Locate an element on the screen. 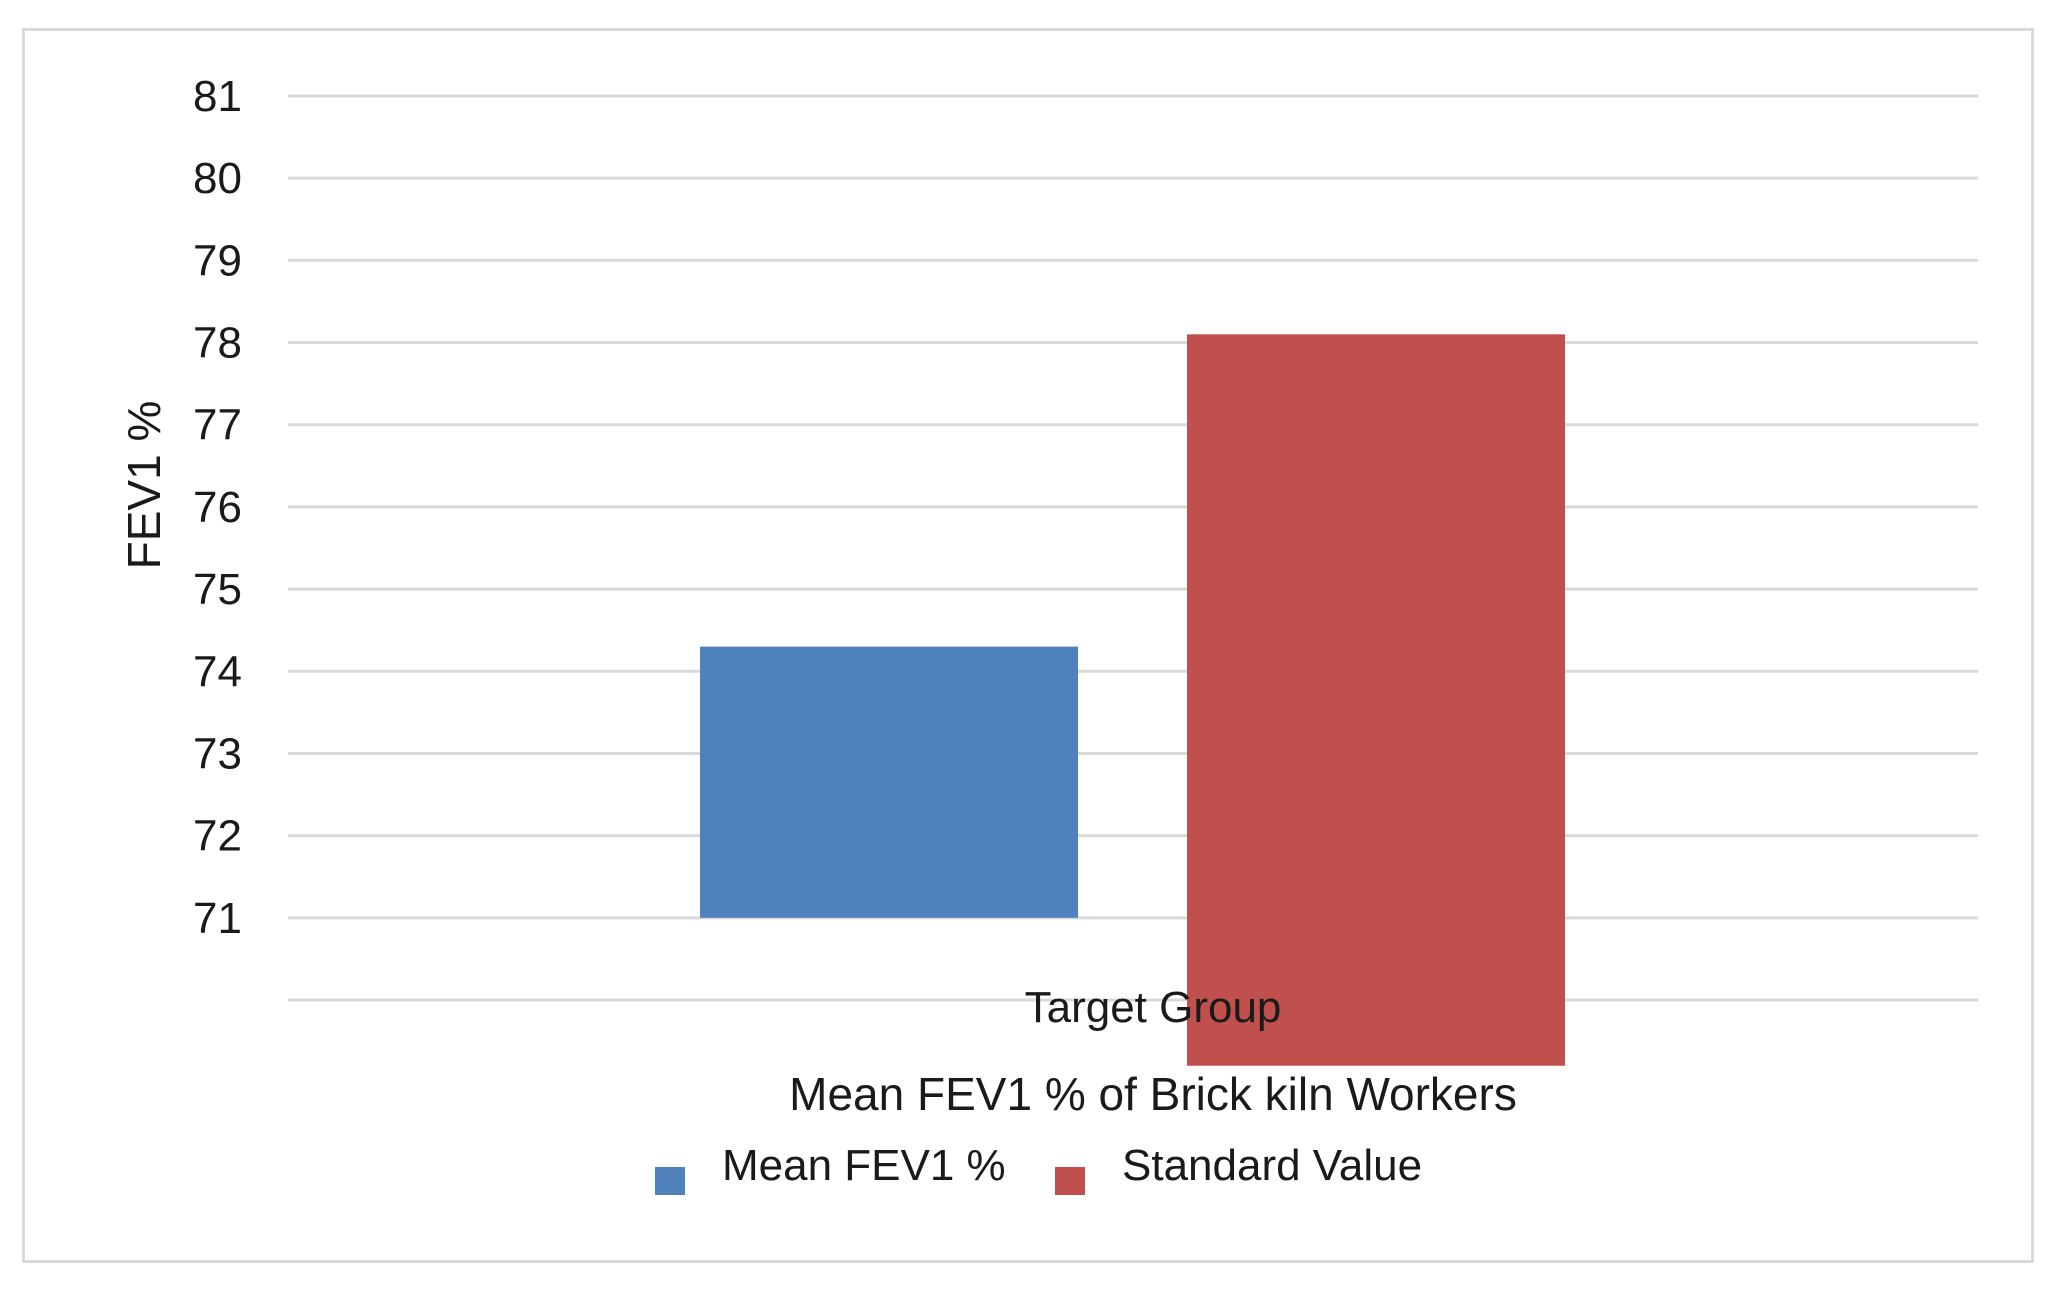 The width and height of the screenshot is (2055, 1294). y-tick-label: 77 is located at coordinates (217, 425).